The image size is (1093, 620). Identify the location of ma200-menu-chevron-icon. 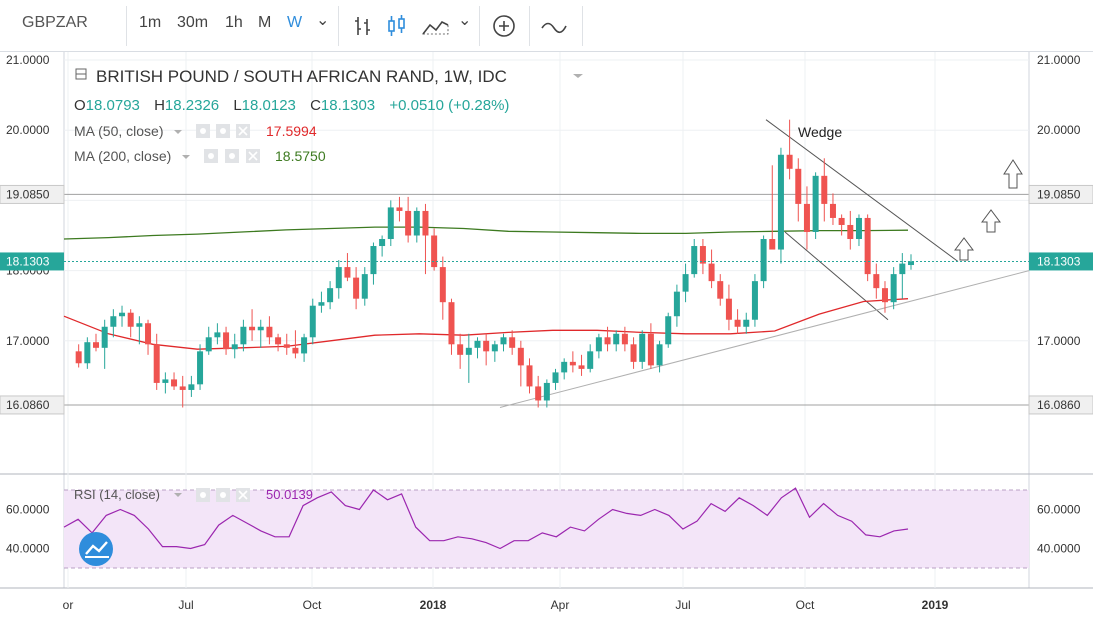
(186, 157).